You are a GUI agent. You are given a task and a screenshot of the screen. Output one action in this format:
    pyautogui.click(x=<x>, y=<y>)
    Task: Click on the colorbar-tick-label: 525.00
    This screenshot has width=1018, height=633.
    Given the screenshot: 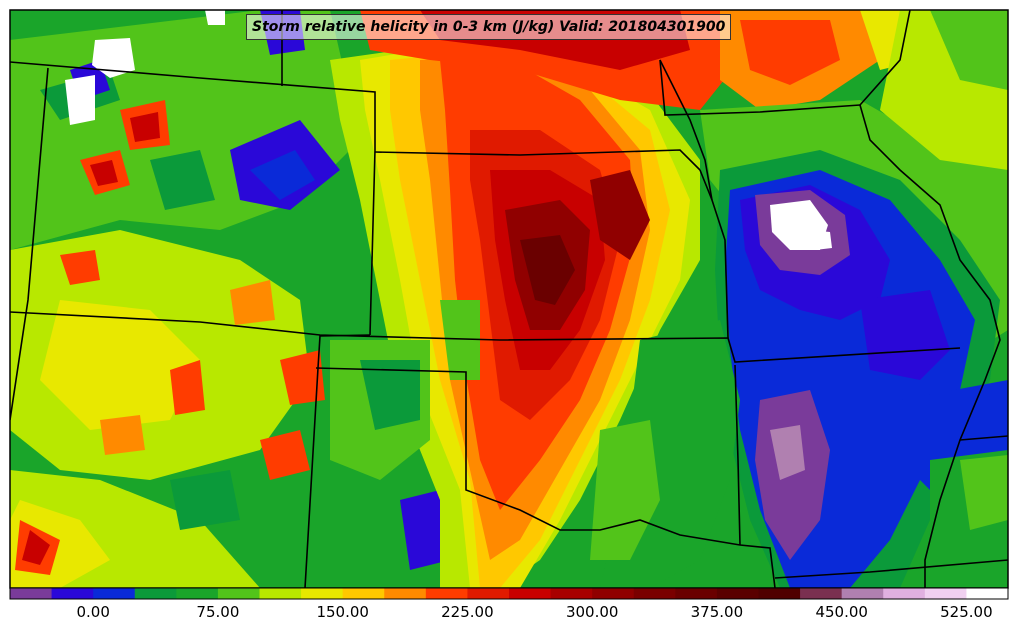 What is the action you would take?
    pyautogui.click(x=966, y=612)
    